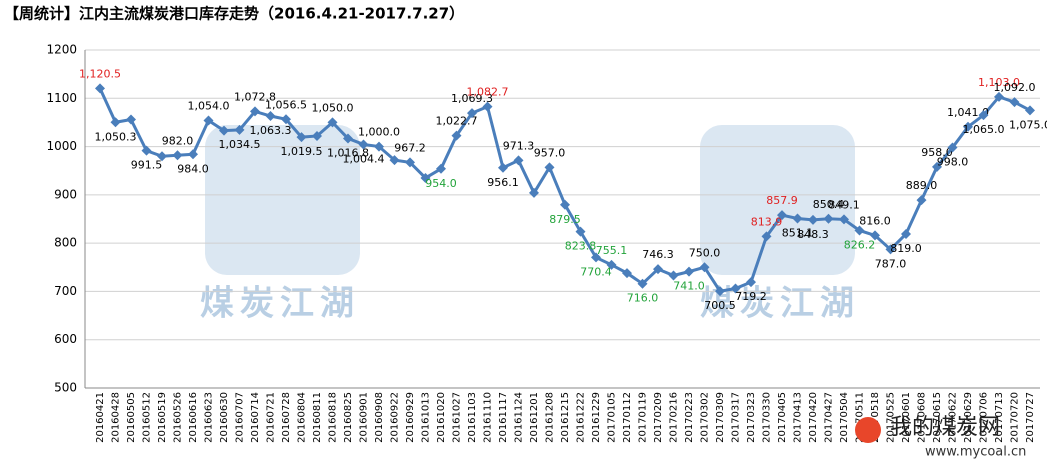 The width and height of the screenshot is (1047, 466). Describe the element at coordinates (596, 417) in the screenshot. I see `x-tick-label: 20161229` at that location.